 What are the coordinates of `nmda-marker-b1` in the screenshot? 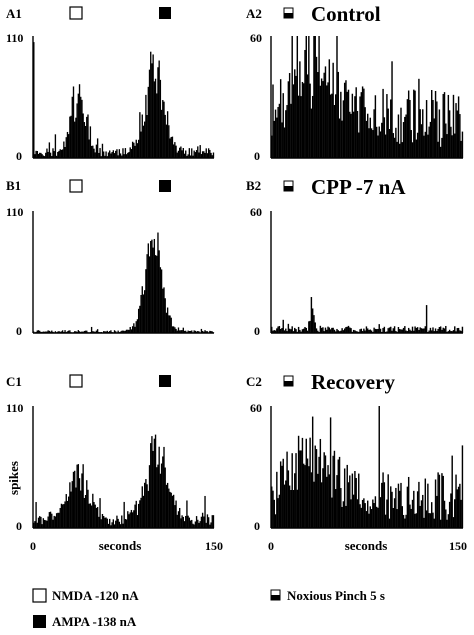 It's located at (76, 186).